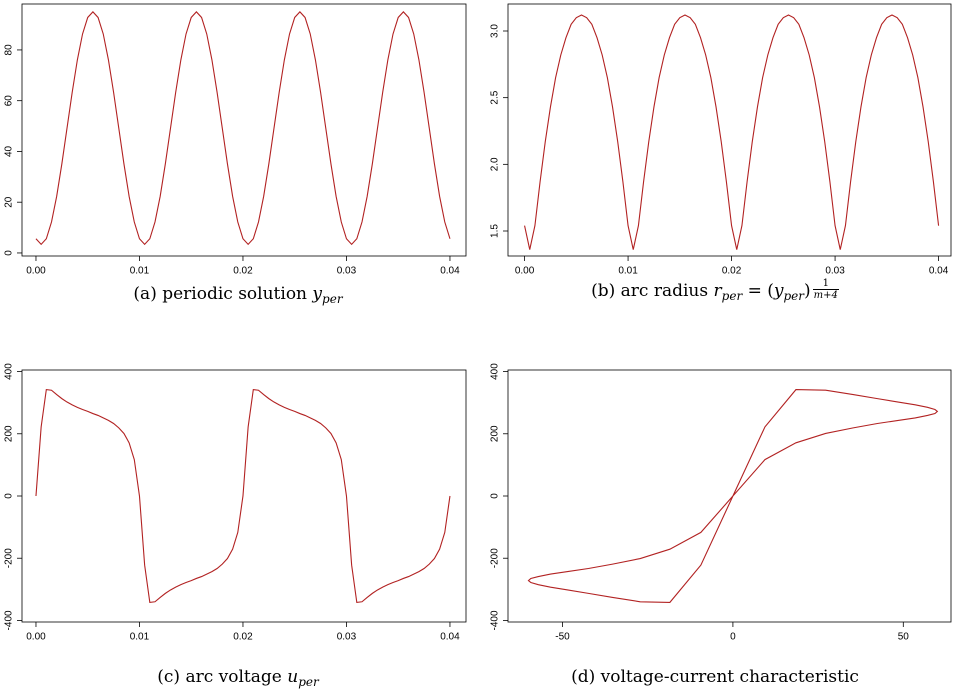 This screenshot has width=953, height=692. What do you see at coordinates (9, 50) in the screenshot?
I see `y-tick-label: 80` at bounding box center [9, 50].